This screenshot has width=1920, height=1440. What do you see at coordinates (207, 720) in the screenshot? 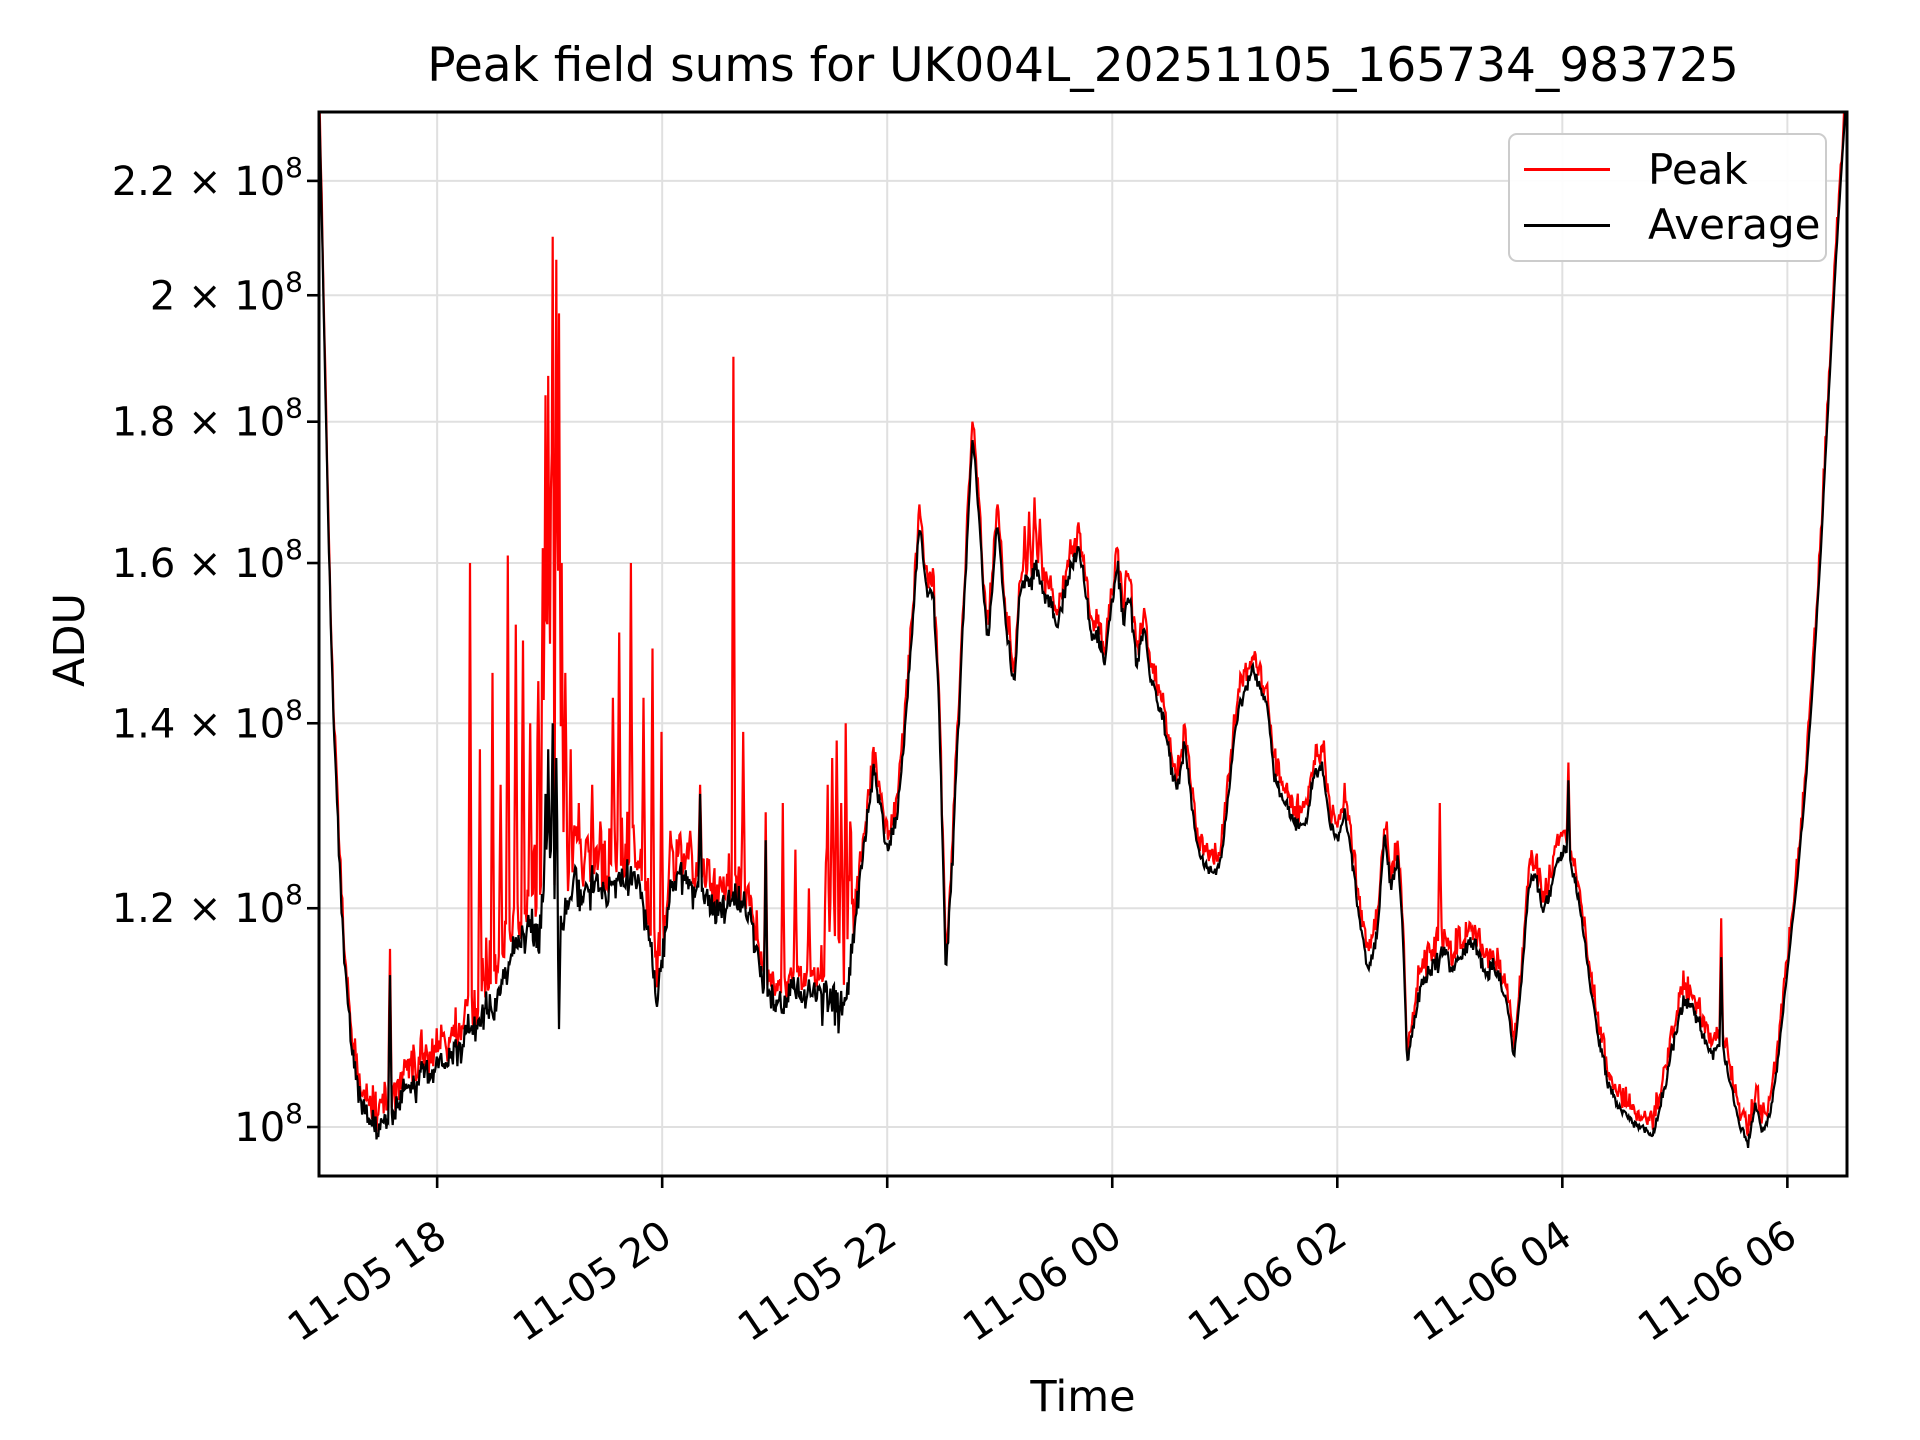
I see `y-tick-label: 1.4 × 108` at bounding box center [207, 720].